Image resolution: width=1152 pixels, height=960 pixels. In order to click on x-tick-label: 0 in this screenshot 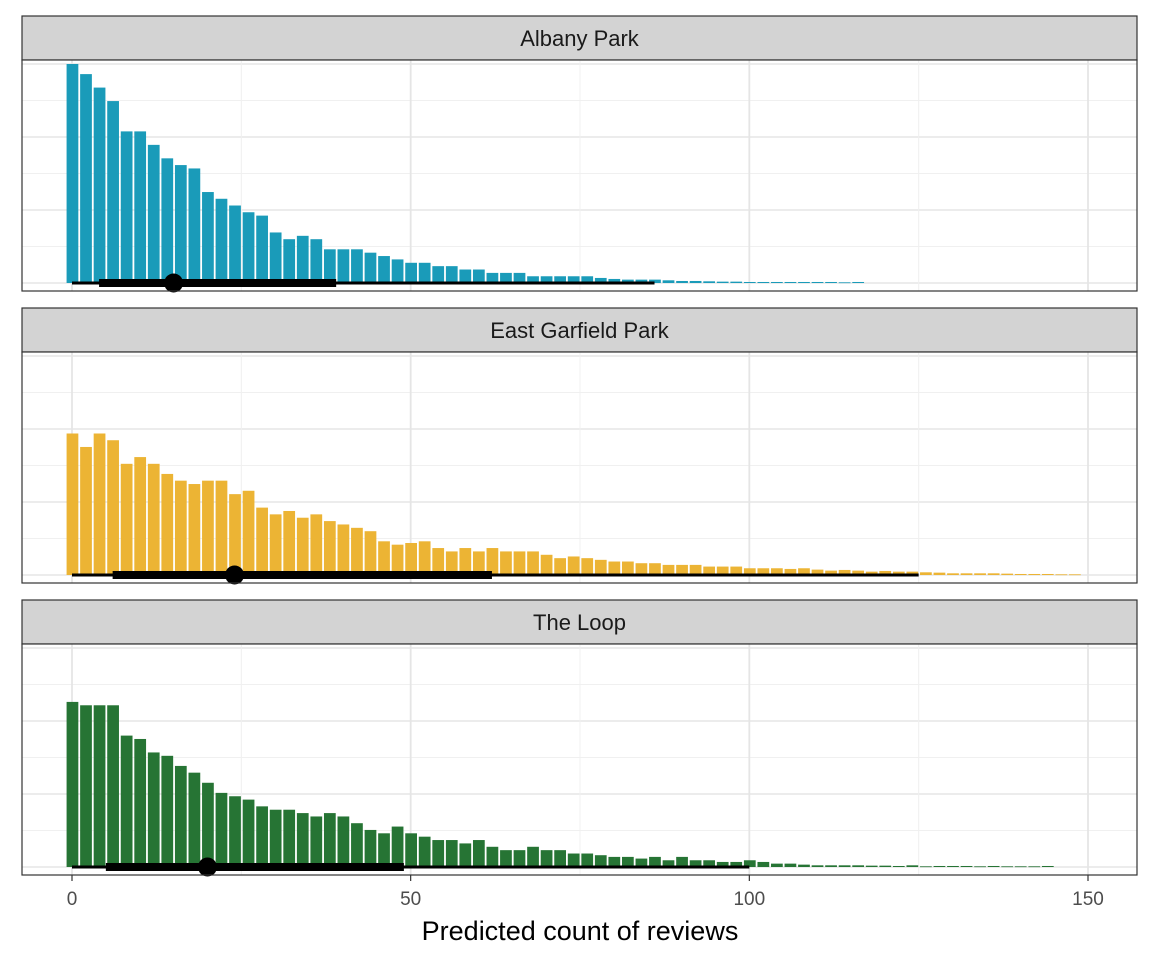, I will do `click(72, 899)`.